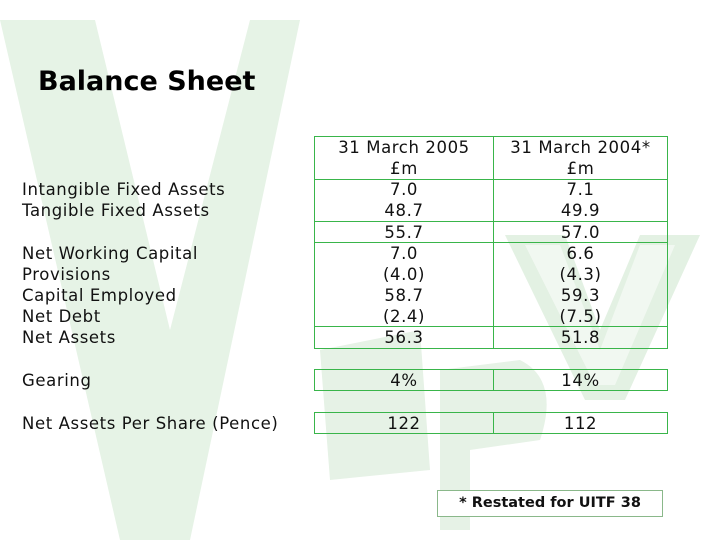 The width and height of the screenshot is (720, 540). Describe the element at coordinates (57, 380) in the screenshot. I see `gearing-label: Gearing` at that location.